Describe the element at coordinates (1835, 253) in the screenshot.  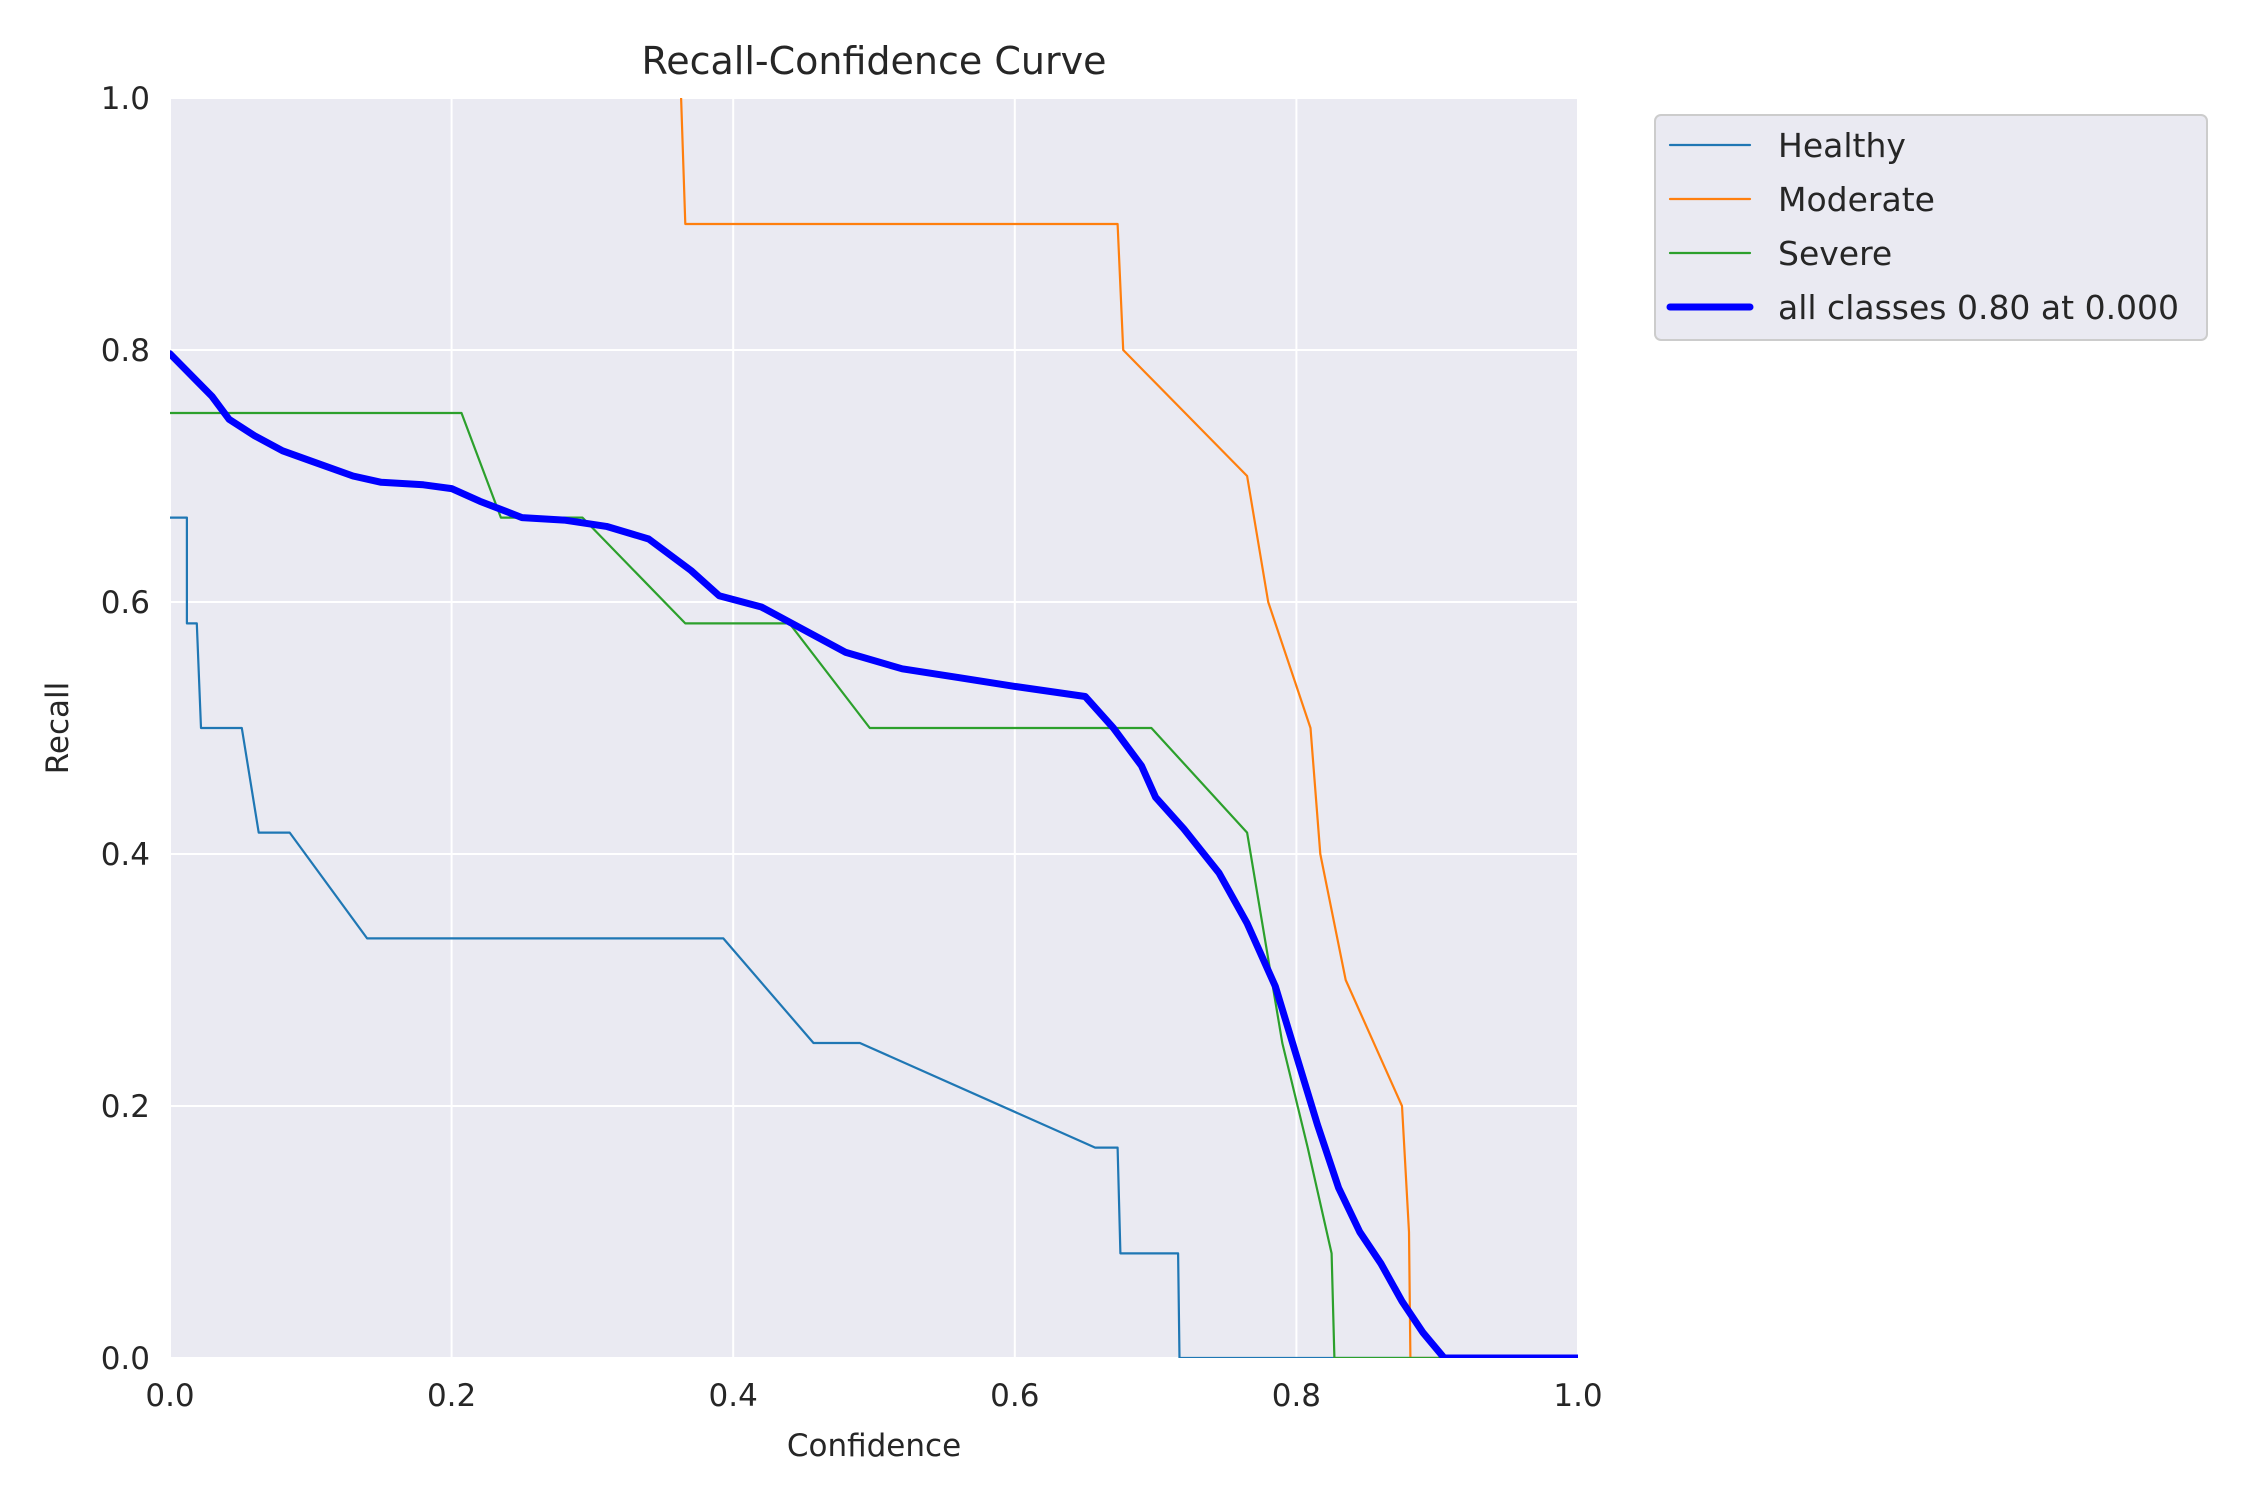
I see `legend-label-severe: Severe` at that location.